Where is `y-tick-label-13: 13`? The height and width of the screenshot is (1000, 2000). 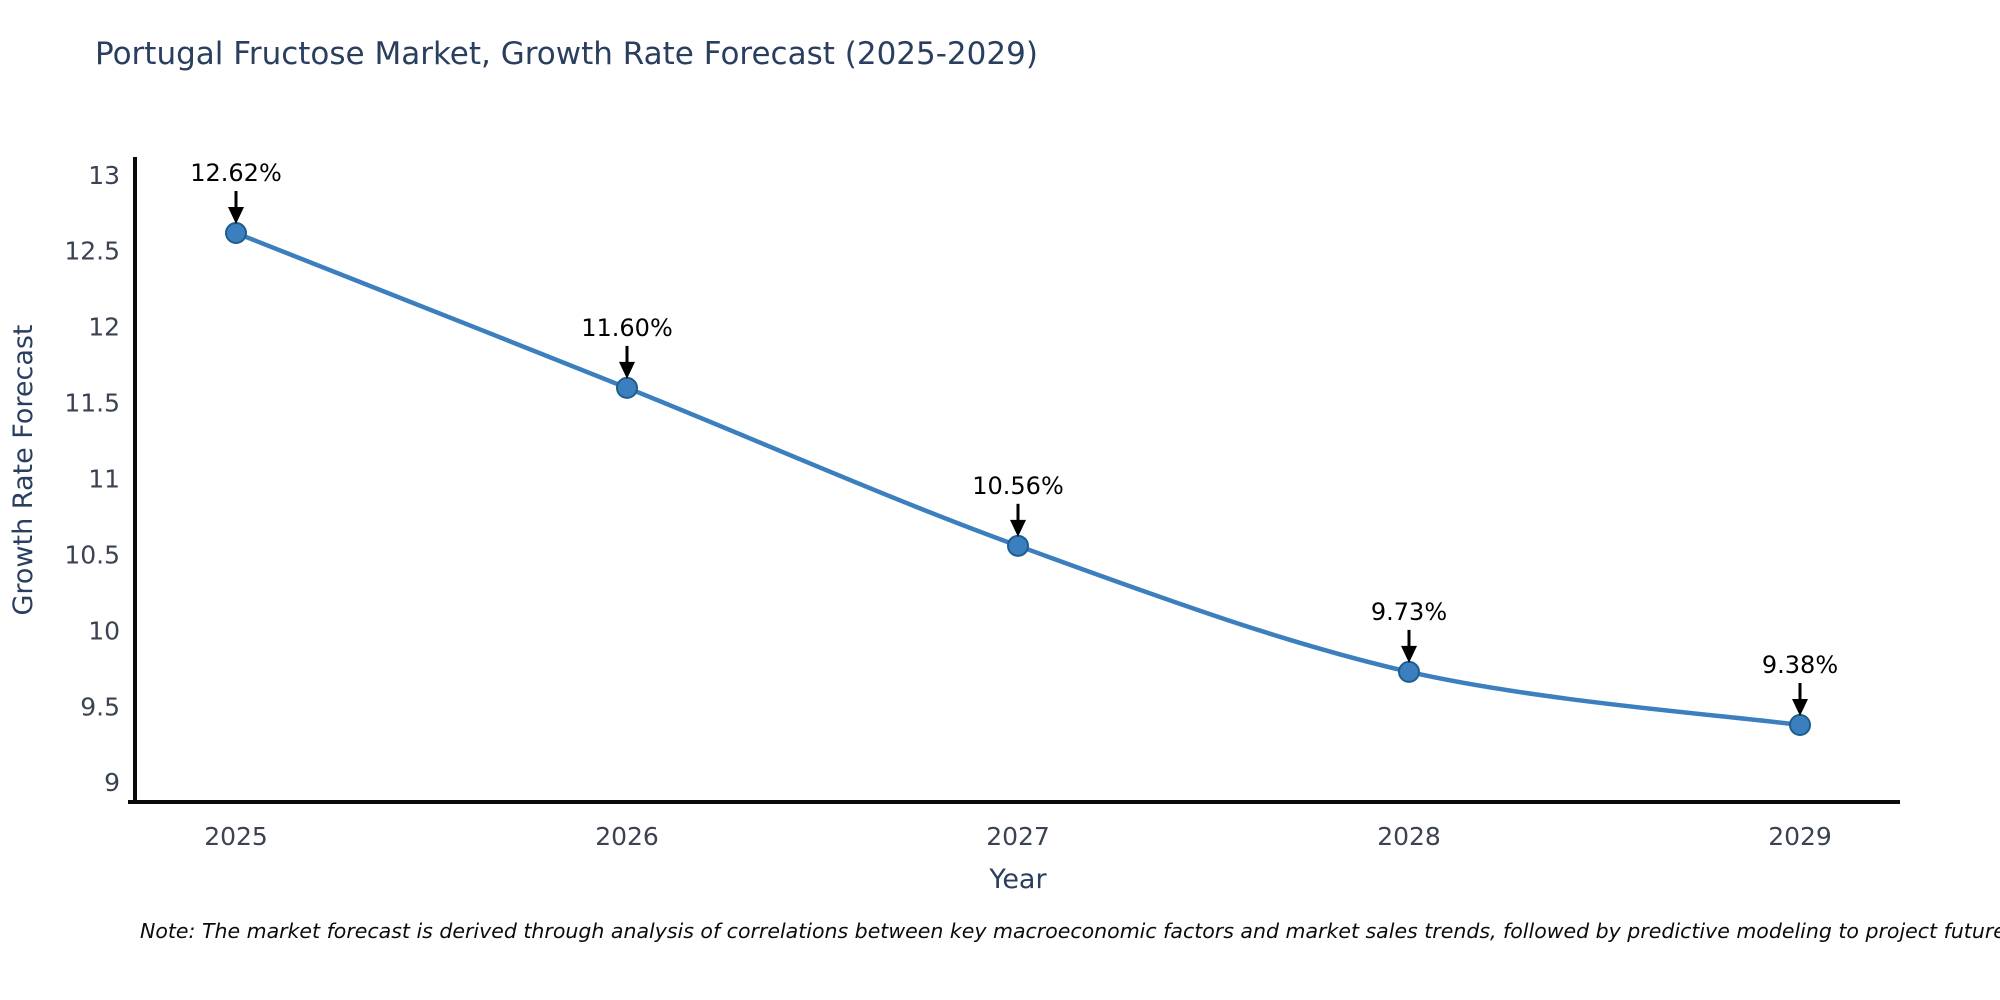
y-tick-label-13: 13 is located at coordinates (104, 175).